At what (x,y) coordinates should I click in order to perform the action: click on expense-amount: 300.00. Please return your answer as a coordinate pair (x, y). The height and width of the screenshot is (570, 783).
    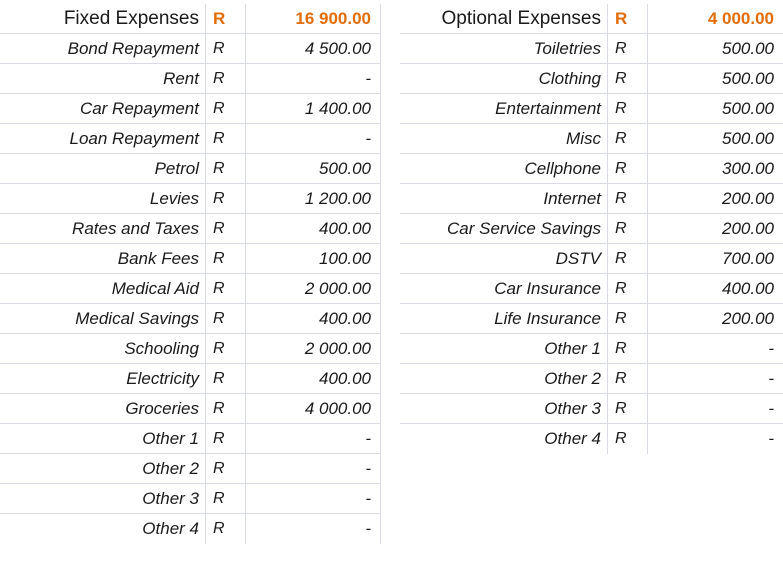
    Looking at the image, I should click on (748, 168).